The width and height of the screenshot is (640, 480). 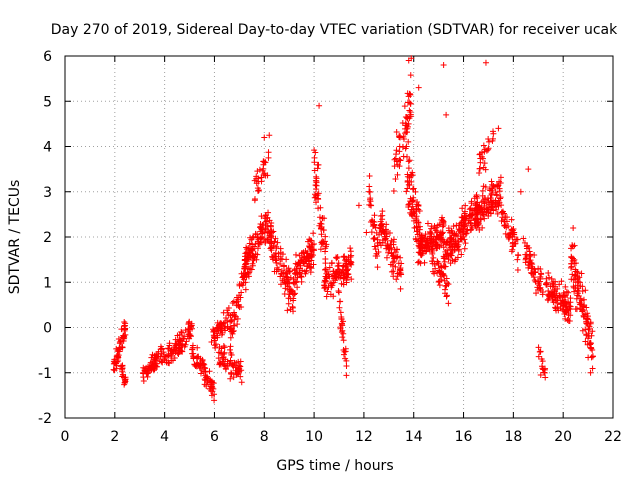 What do you see at coordinates (164, 437) in the screenshot?
I see `x-tick-label: 4` at bounding box center [164, 437].